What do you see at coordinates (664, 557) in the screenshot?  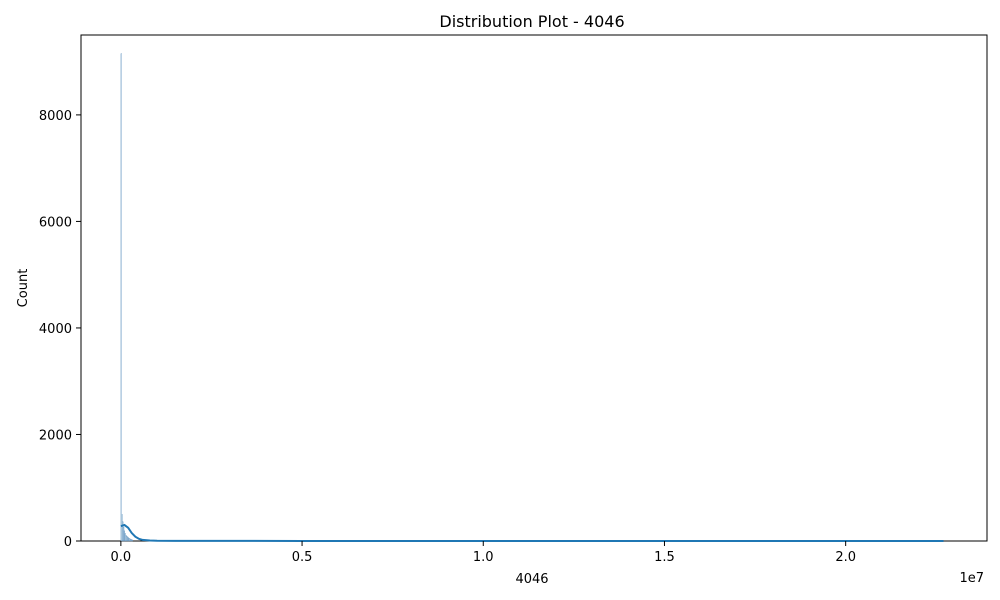 I see `x-tick-label: 1.5` at bounding box center [664, 557].